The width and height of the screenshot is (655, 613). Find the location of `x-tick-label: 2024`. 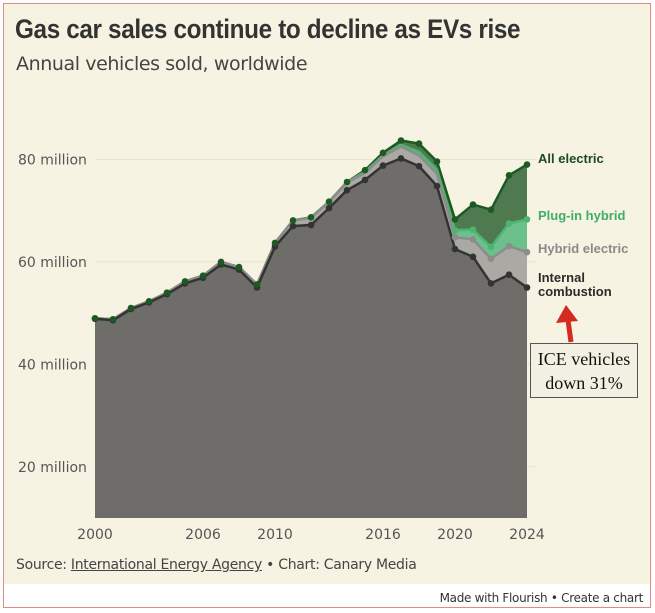

x-tick-label: 2024 is located at coordinates (527, 535).